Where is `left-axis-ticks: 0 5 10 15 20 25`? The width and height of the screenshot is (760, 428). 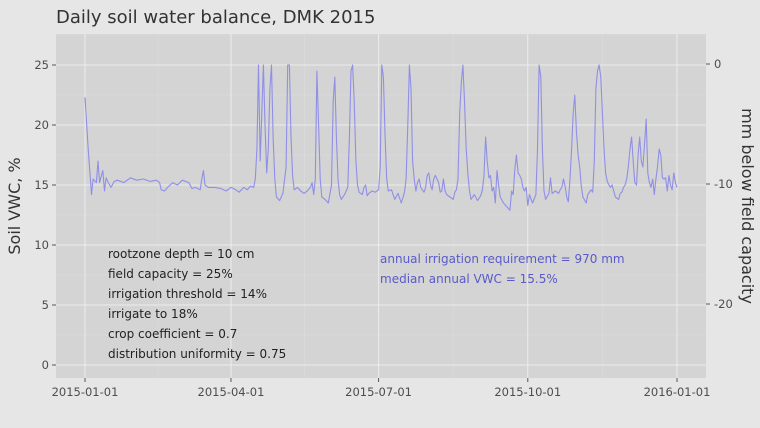
left-axis-ticks: 0 5 10 15 20 25 is located at coordinates (45, 215).